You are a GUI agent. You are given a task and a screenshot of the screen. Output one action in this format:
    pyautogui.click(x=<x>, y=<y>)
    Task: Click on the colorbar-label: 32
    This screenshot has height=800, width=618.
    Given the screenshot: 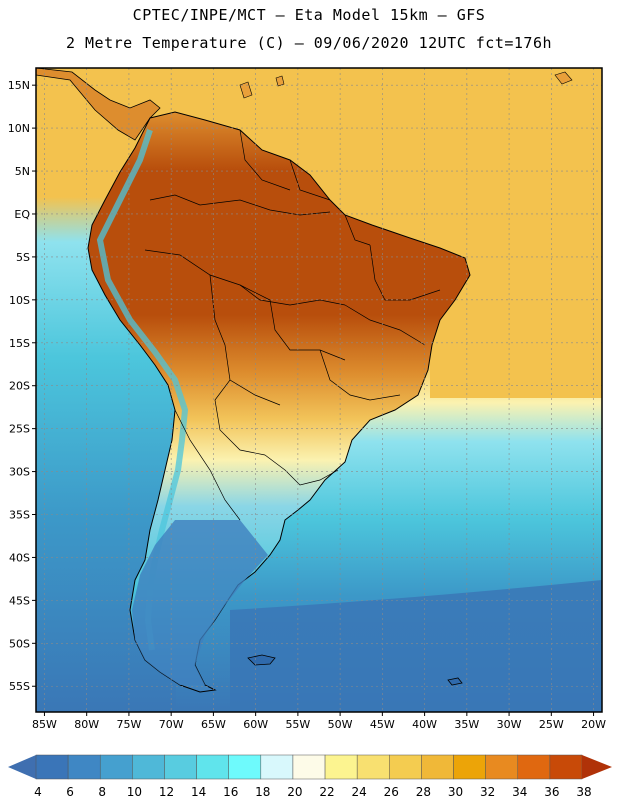 What is the action you would take?
    pyautogui.click(x=487, y=792)
    